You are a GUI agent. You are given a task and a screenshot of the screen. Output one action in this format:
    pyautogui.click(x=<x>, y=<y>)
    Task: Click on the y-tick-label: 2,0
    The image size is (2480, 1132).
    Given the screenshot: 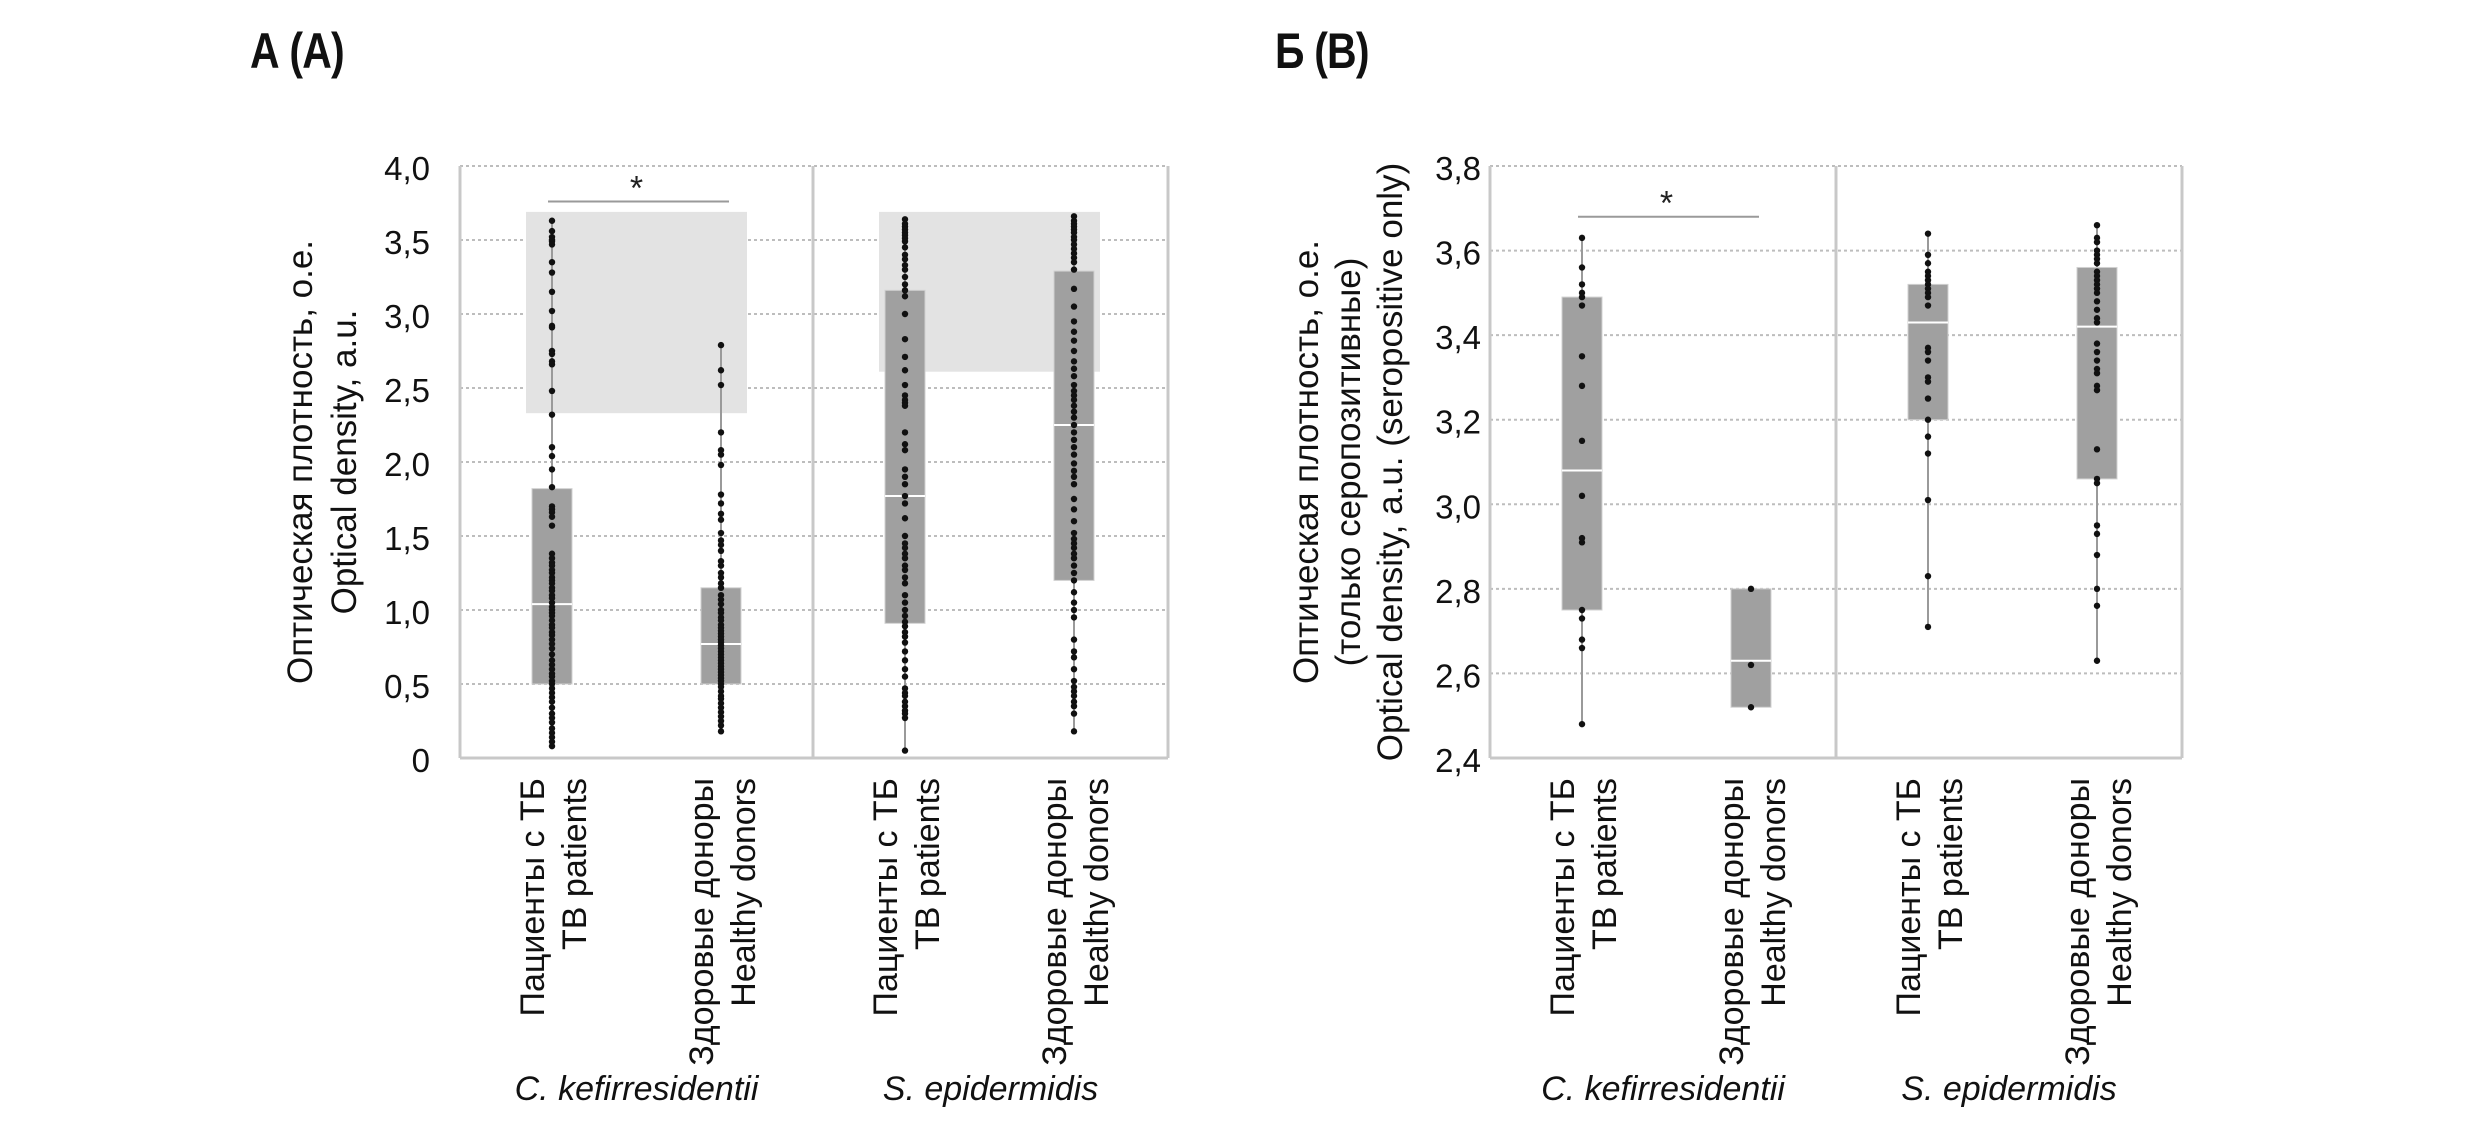 What is the action you would take?
    pyautogui.click(x=407, y=464)
    